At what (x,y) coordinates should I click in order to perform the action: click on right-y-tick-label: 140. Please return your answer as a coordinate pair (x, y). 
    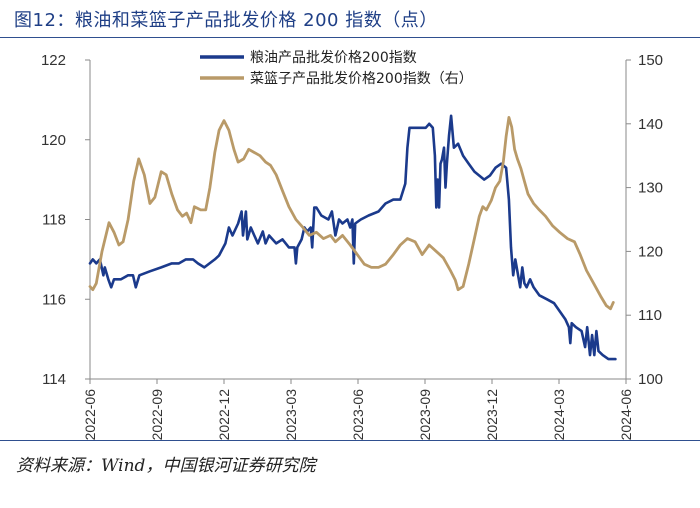
    Looking at the image, I should click on (650, 124).